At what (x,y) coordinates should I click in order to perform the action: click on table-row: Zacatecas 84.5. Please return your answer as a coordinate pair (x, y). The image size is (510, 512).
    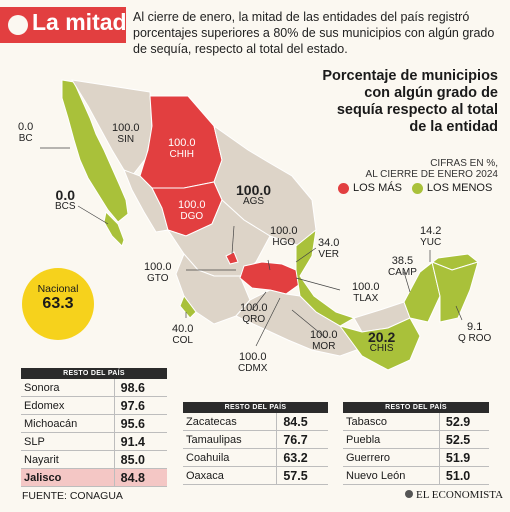
    Looking at the image, I should click on (255, 422).